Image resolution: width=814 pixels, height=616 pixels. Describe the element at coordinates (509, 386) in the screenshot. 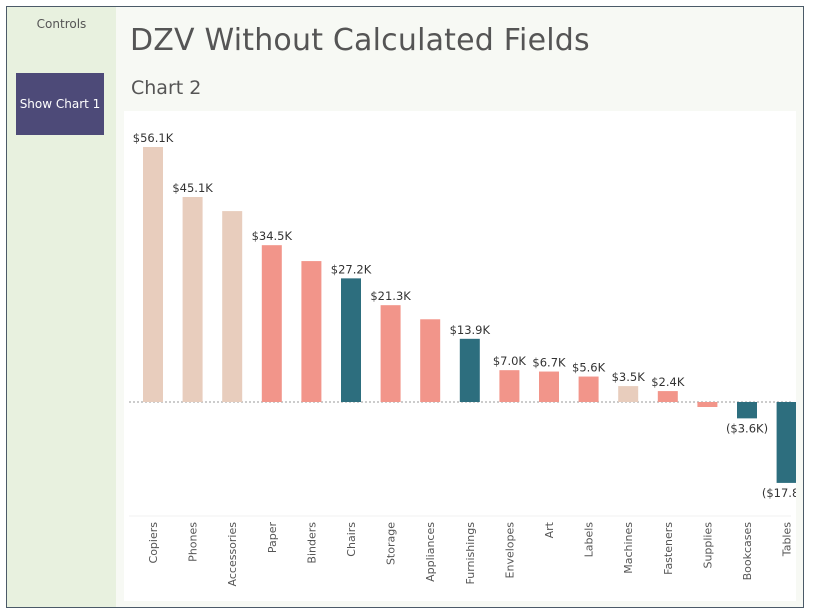

I see `bar-envelopes` at that location.